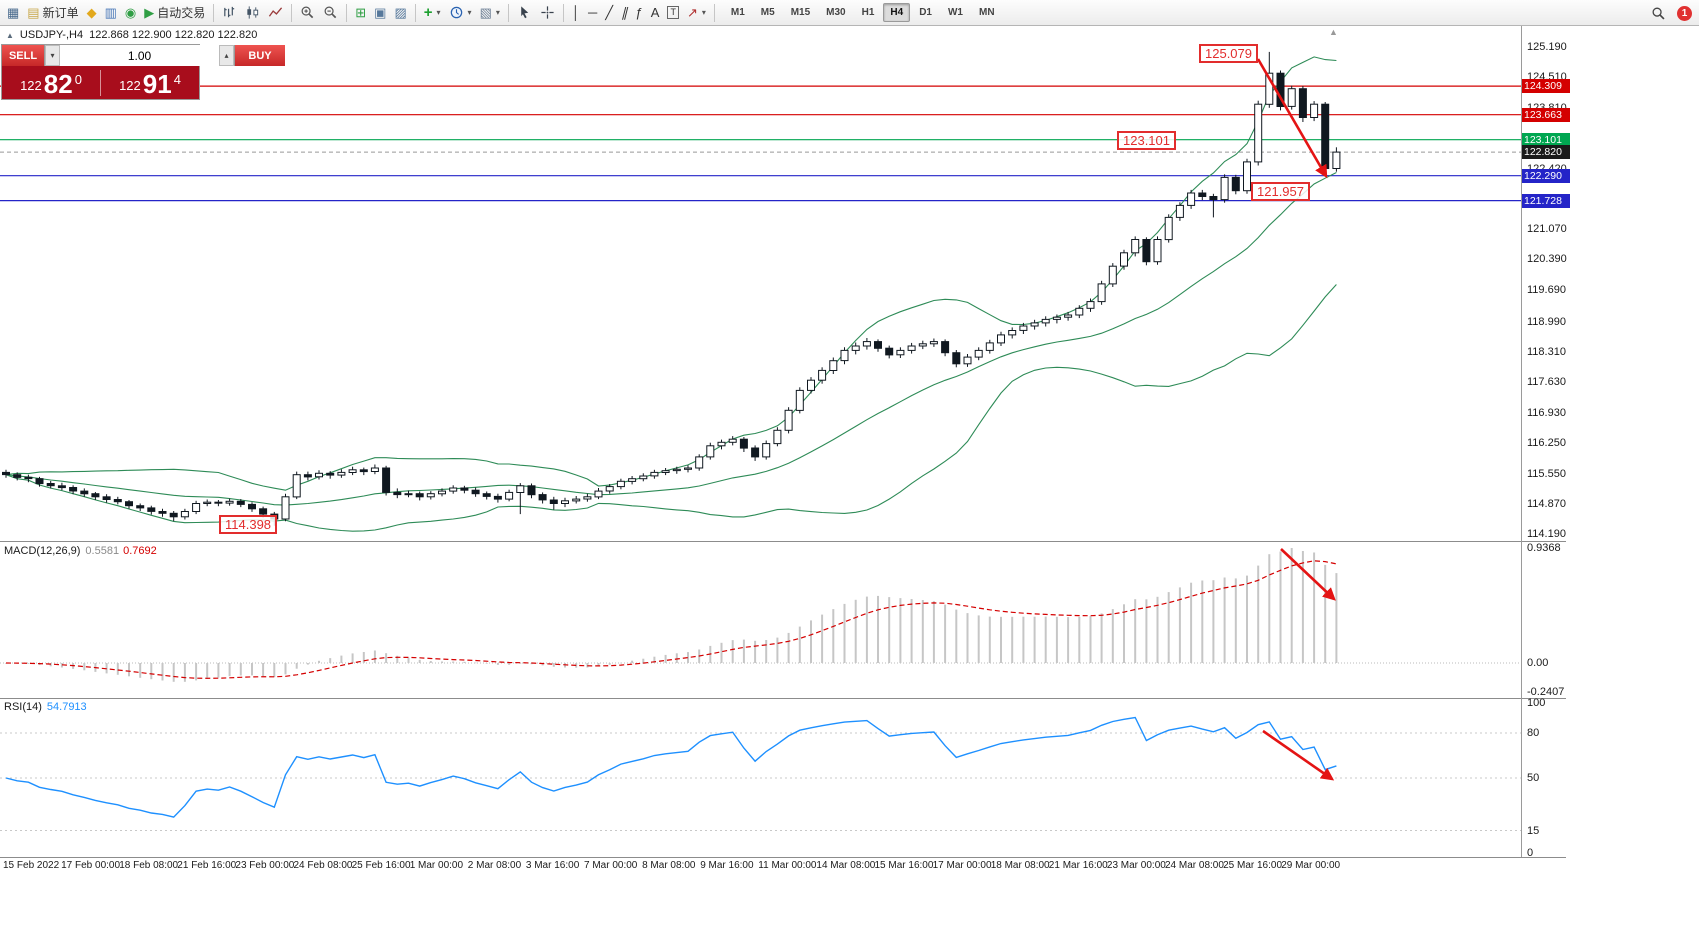 This screenshot has width=1699, height=952. Describe the element at coordinates (260, 55) in the screenshot. I see `buy-button: BUY` at that location.